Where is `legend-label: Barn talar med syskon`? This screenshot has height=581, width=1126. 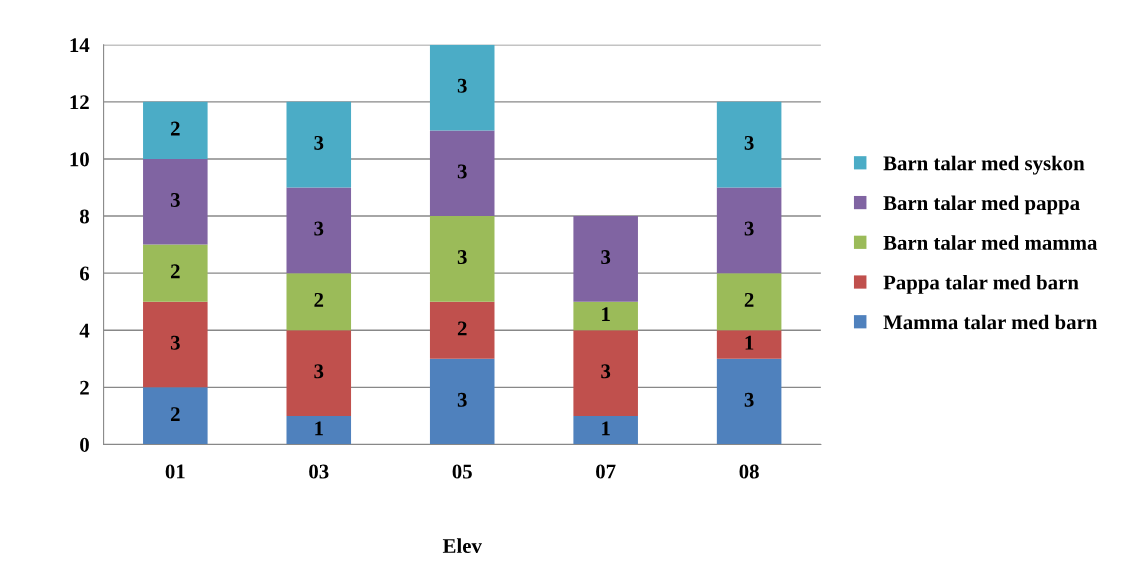 legend-label: Barn talar med syskon is located at coordinates (984, 165).